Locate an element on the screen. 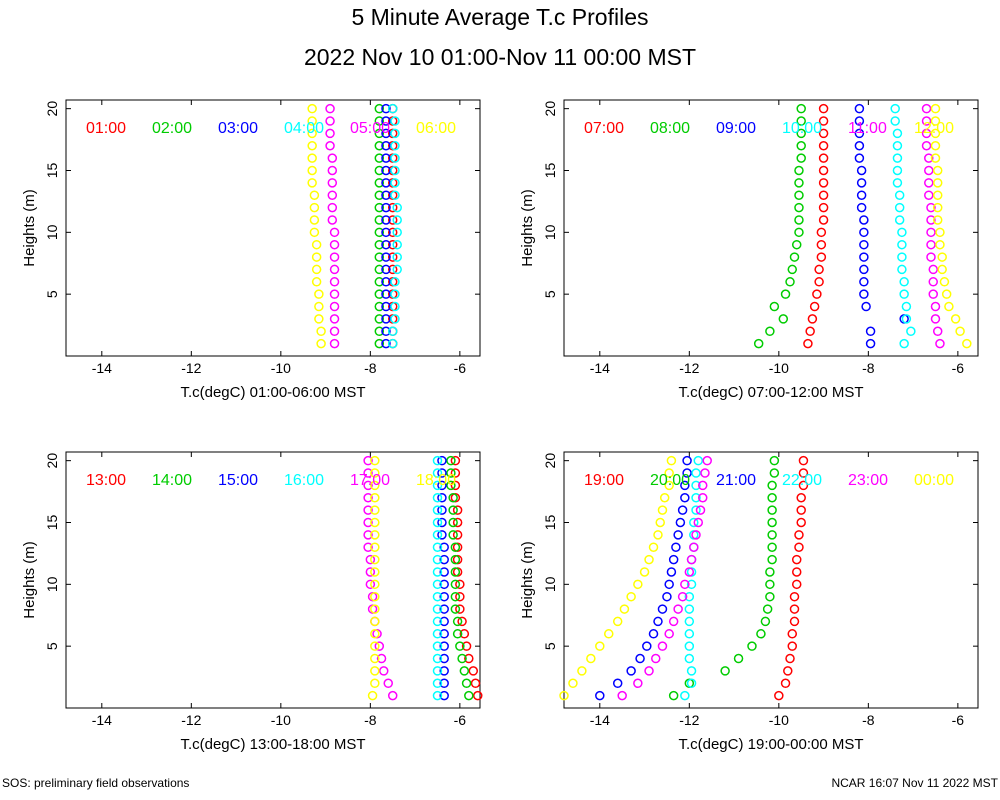 The image size is (1000, 800). x-tick-label: -14 is located at coordinates (600, 368).